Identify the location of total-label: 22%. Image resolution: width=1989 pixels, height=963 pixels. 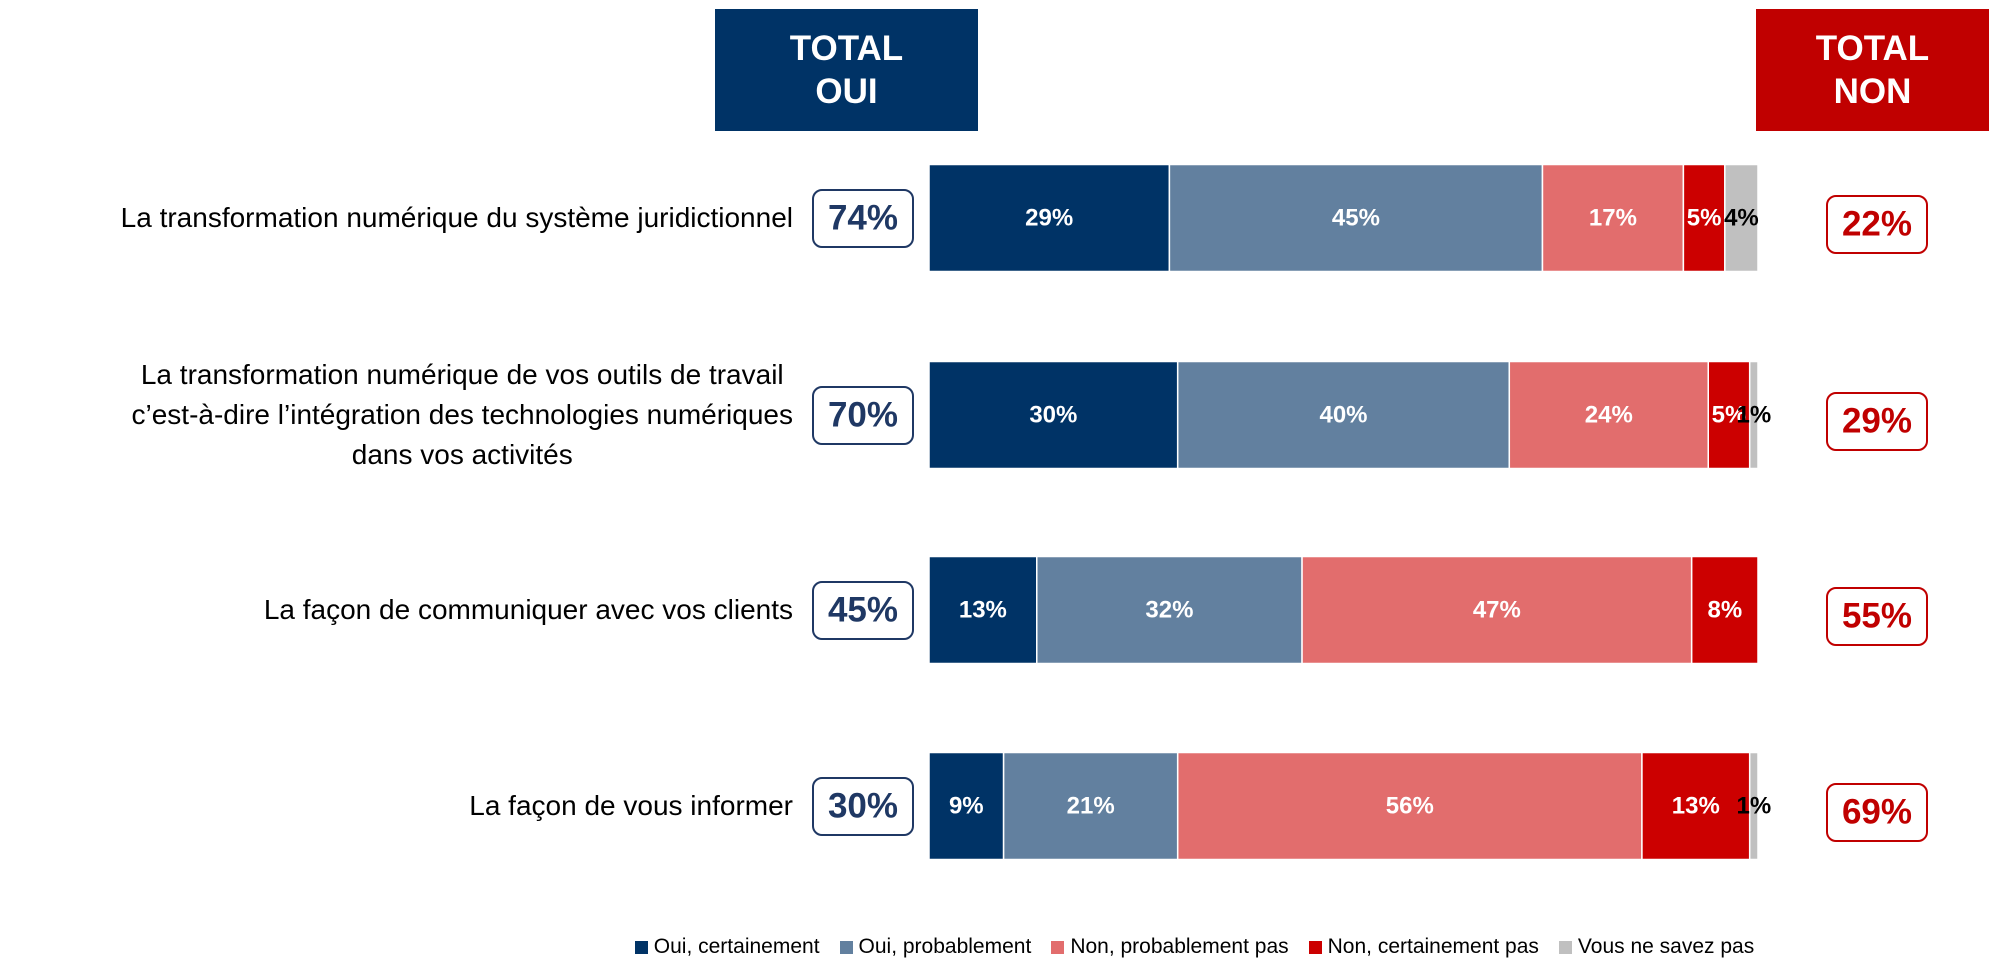
(1877, 223).